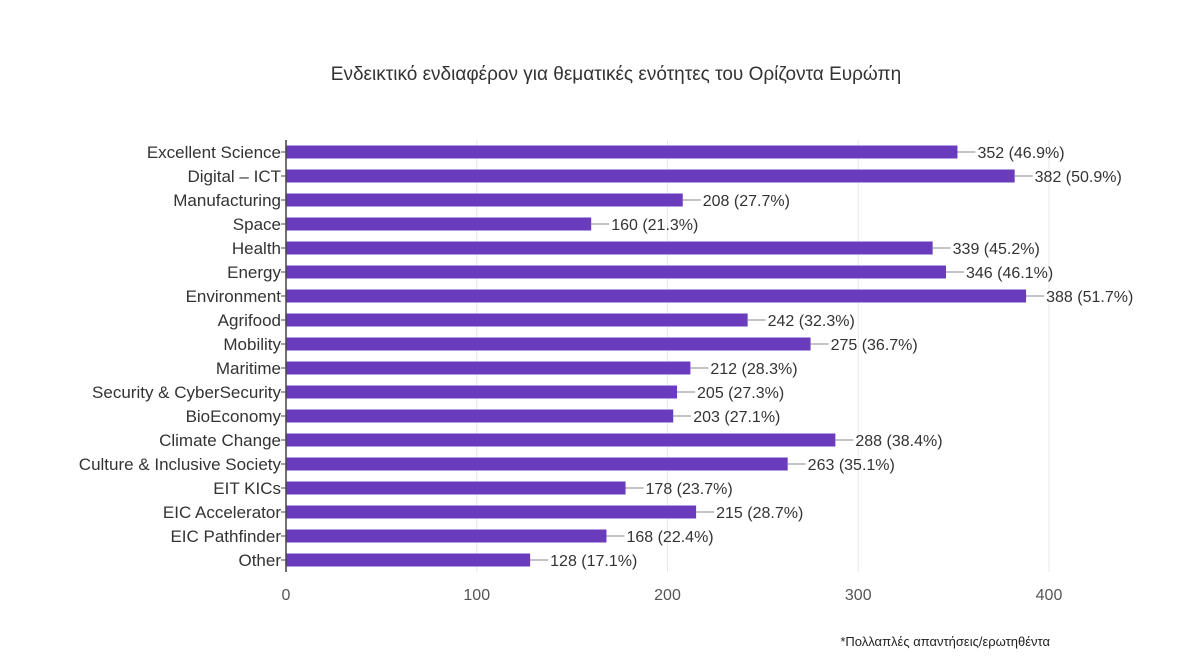 This screenshot has height=670, width=1200. Describe the element at coordinates (851, 465) in the screenshot. I see `data-label: 263 (35.1%)` at that location.